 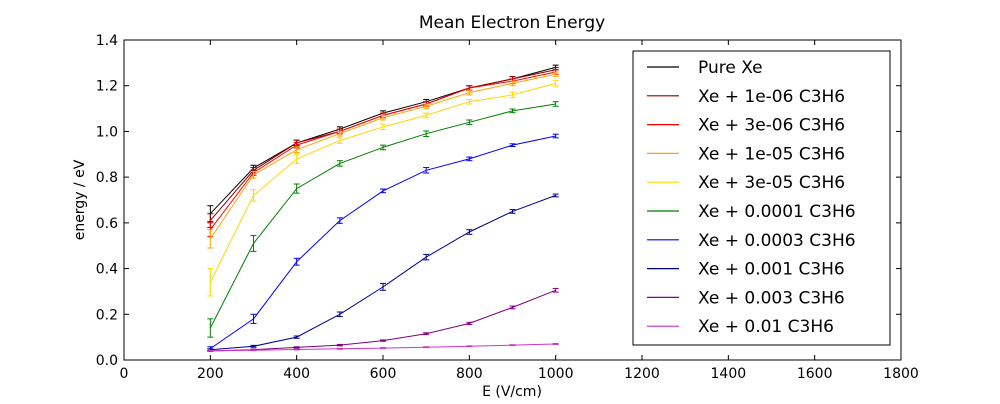 I want to click on legend-entry: Xe + 1e-06 C3H6, so click(x=746, y=97).